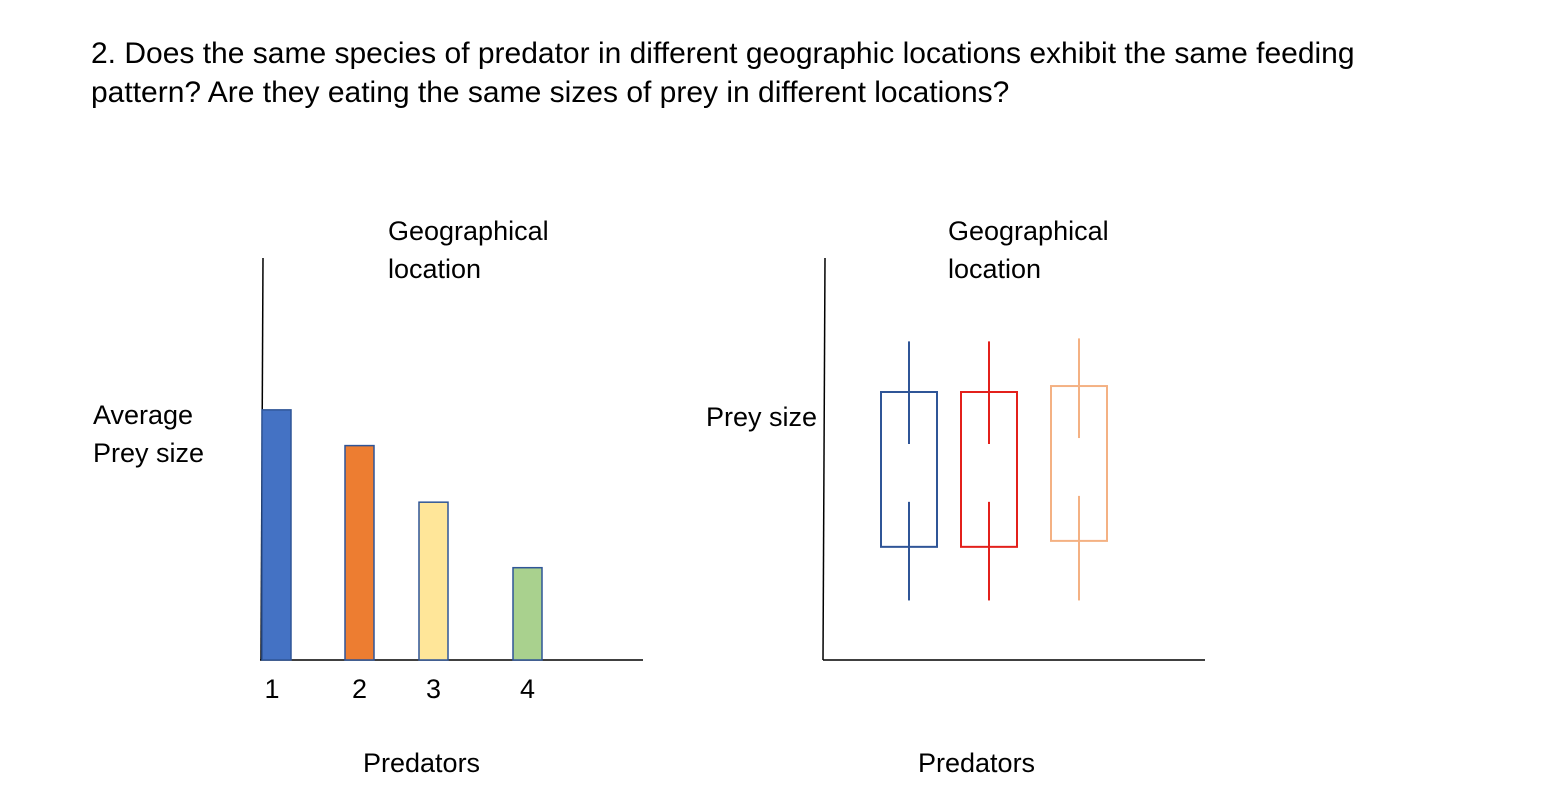 This screenshot has height=802, width=1542. Describe the element at coordinates (433, 689) in the screenshot. I see `x-tick-label: 3` at that location.